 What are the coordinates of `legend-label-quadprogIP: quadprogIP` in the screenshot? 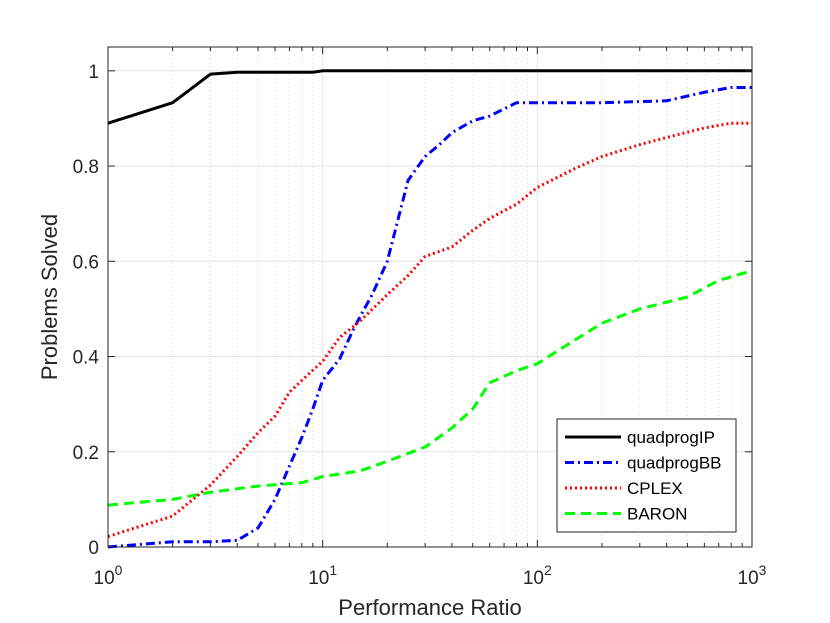 It's located at (671, 437).